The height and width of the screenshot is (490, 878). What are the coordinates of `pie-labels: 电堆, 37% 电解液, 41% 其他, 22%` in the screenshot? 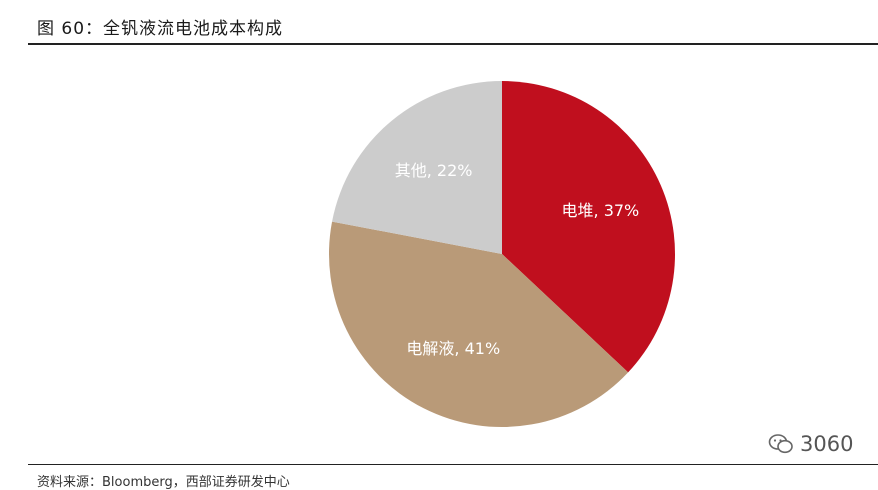 It's located at (517, 259).